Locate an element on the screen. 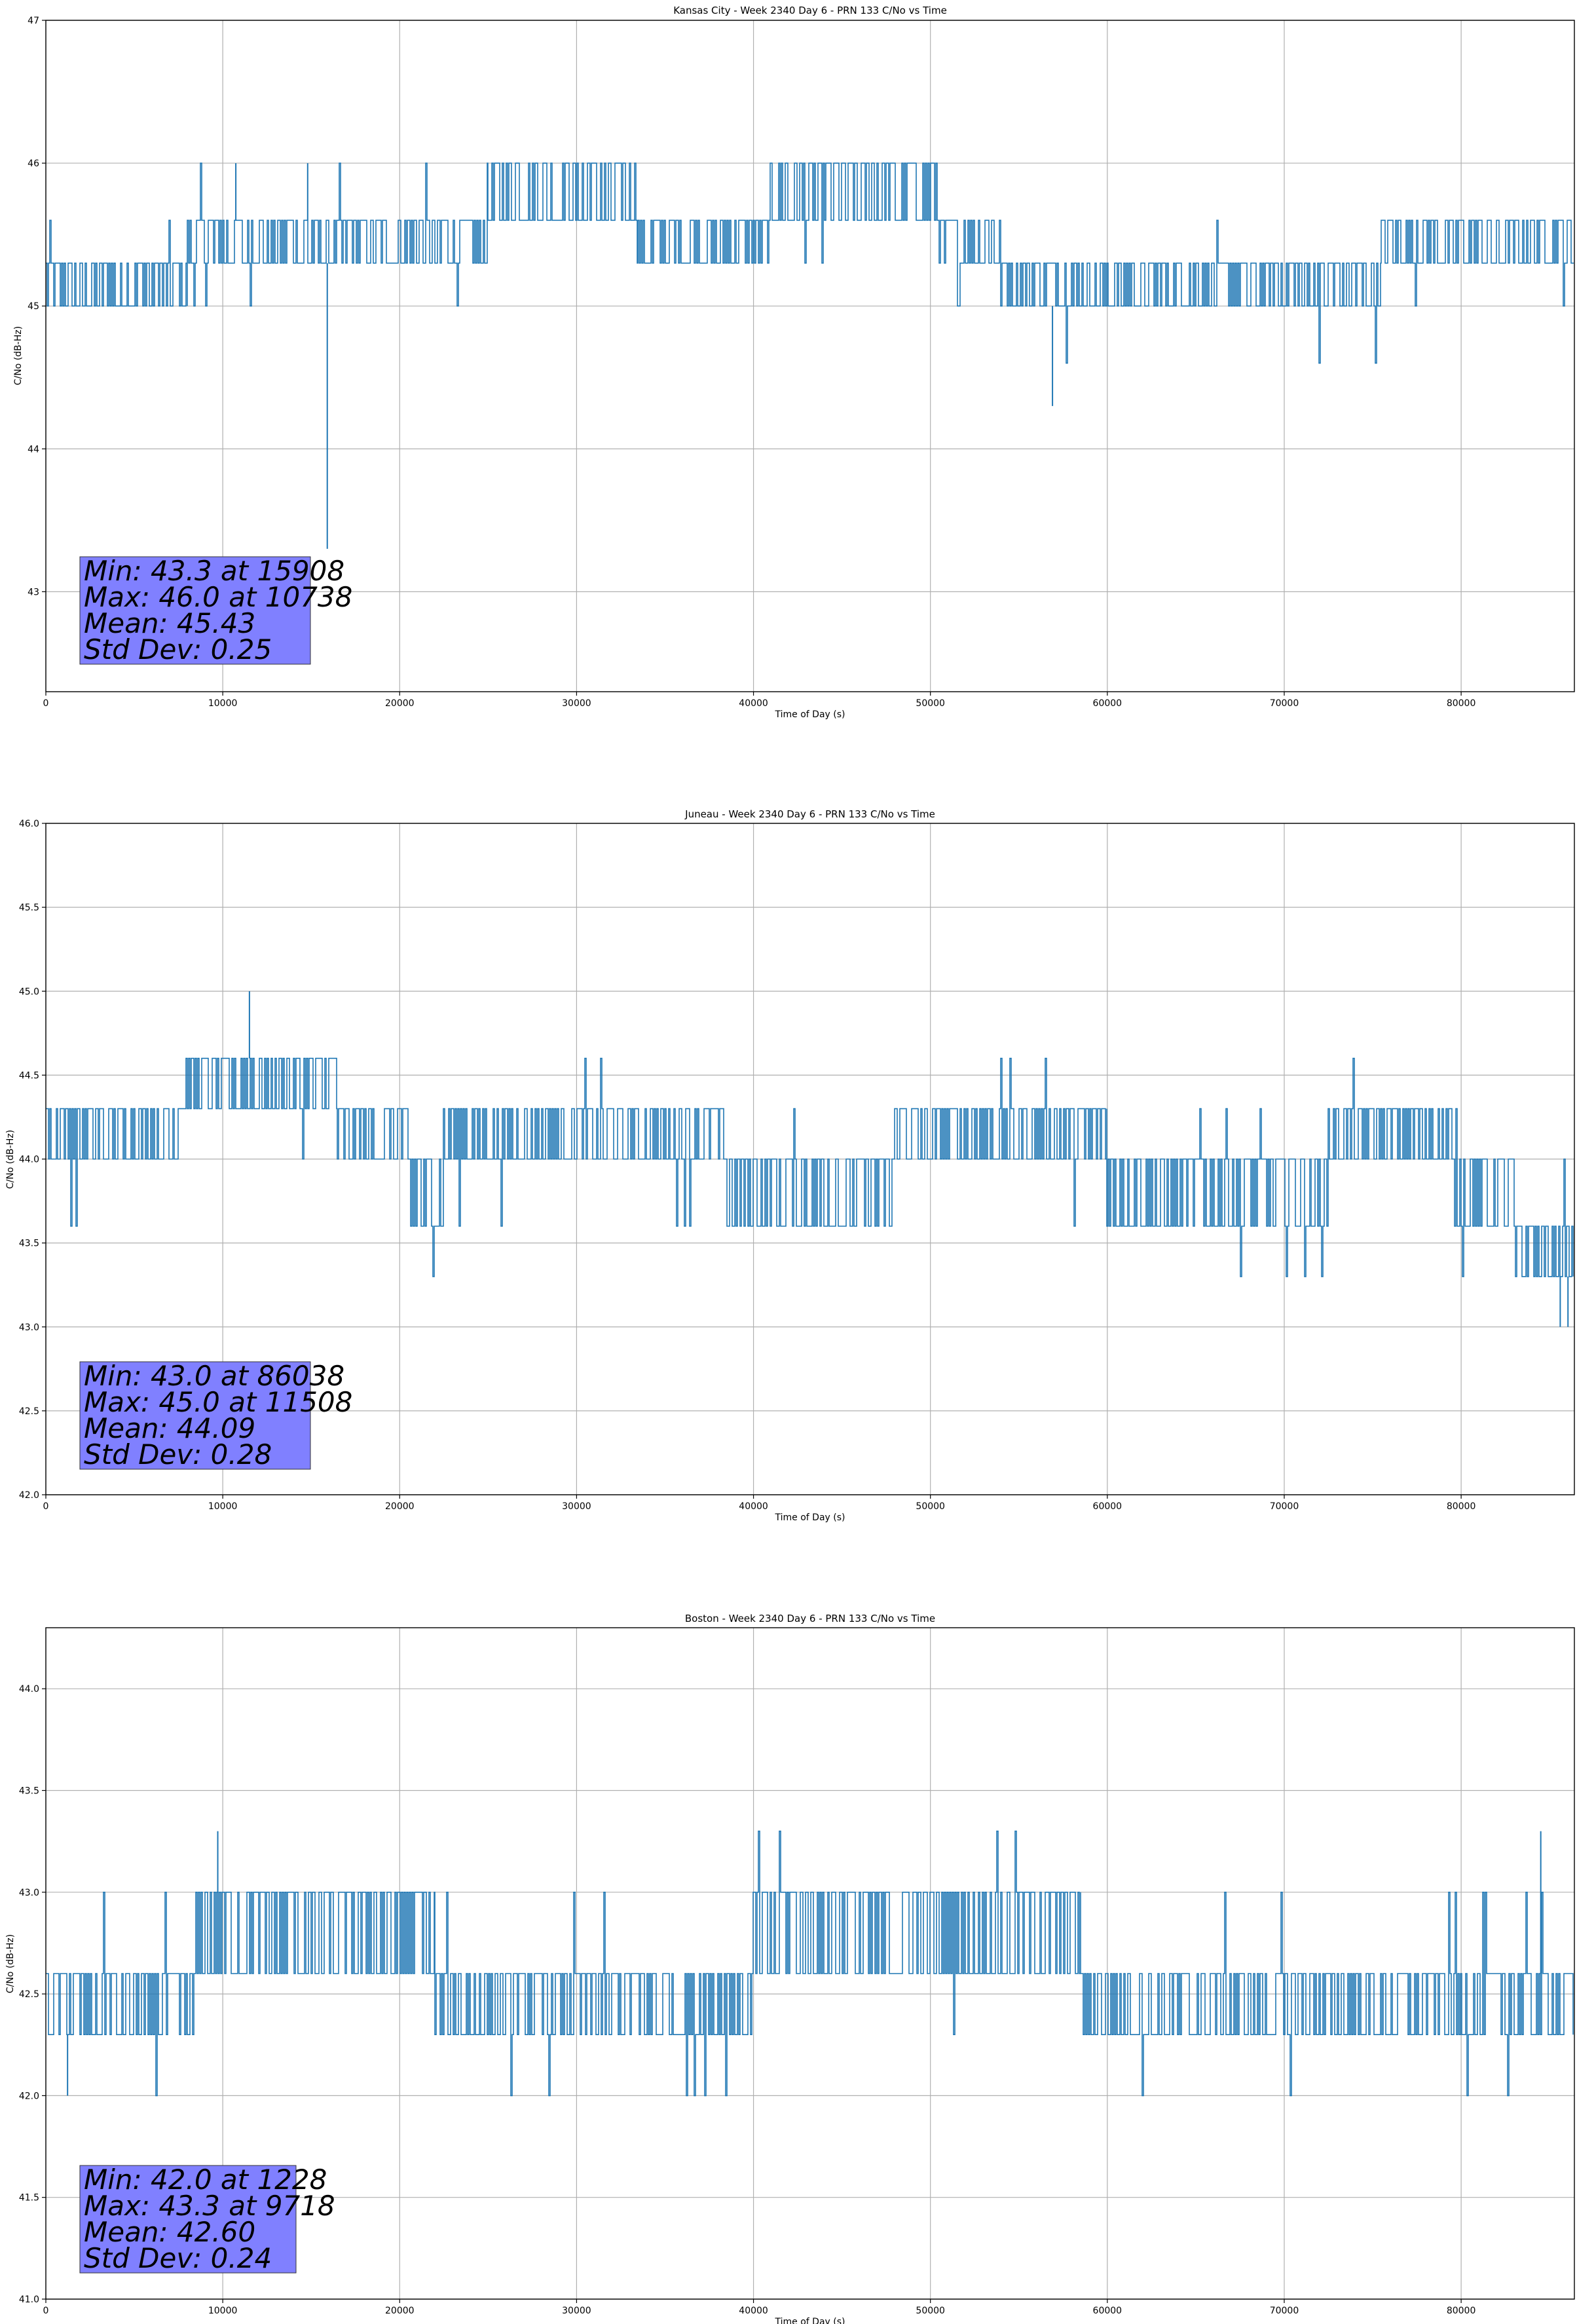  y-tick-label: 45.5 is located at coordinates (29, 908).